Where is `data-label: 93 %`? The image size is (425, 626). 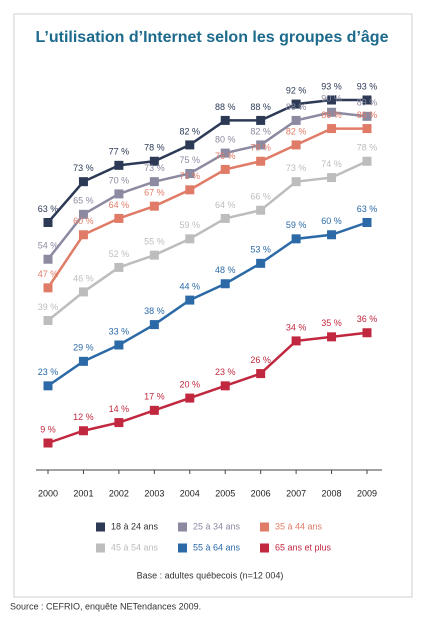 data-label: 93 % is located at coordinates (367, 86).